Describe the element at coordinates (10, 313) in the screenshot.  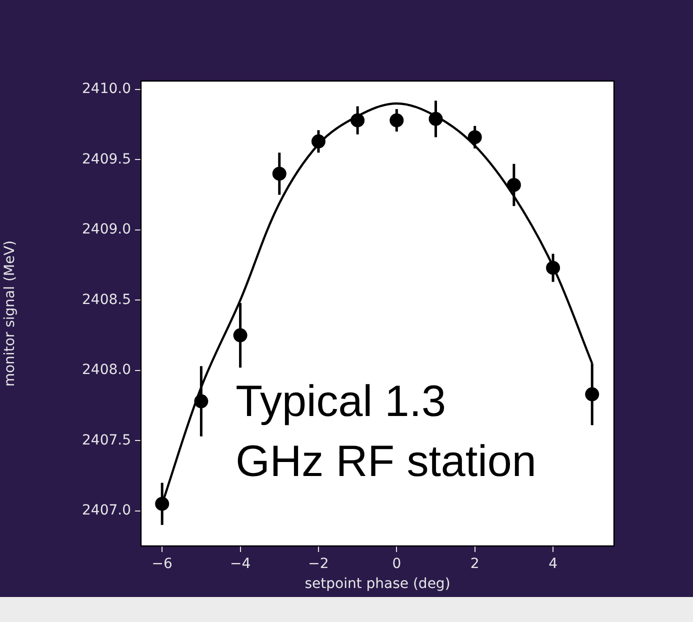
I see `y-axis-title: monitor signal (MeV)` at that location.